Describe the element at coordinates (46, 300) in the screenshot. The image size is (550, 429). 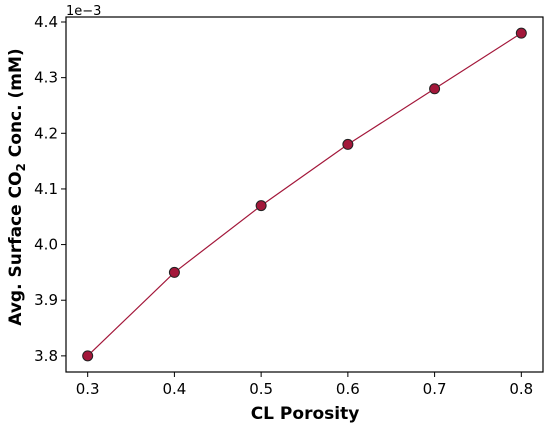
I see `y-tick-label: 3.9` at that location.